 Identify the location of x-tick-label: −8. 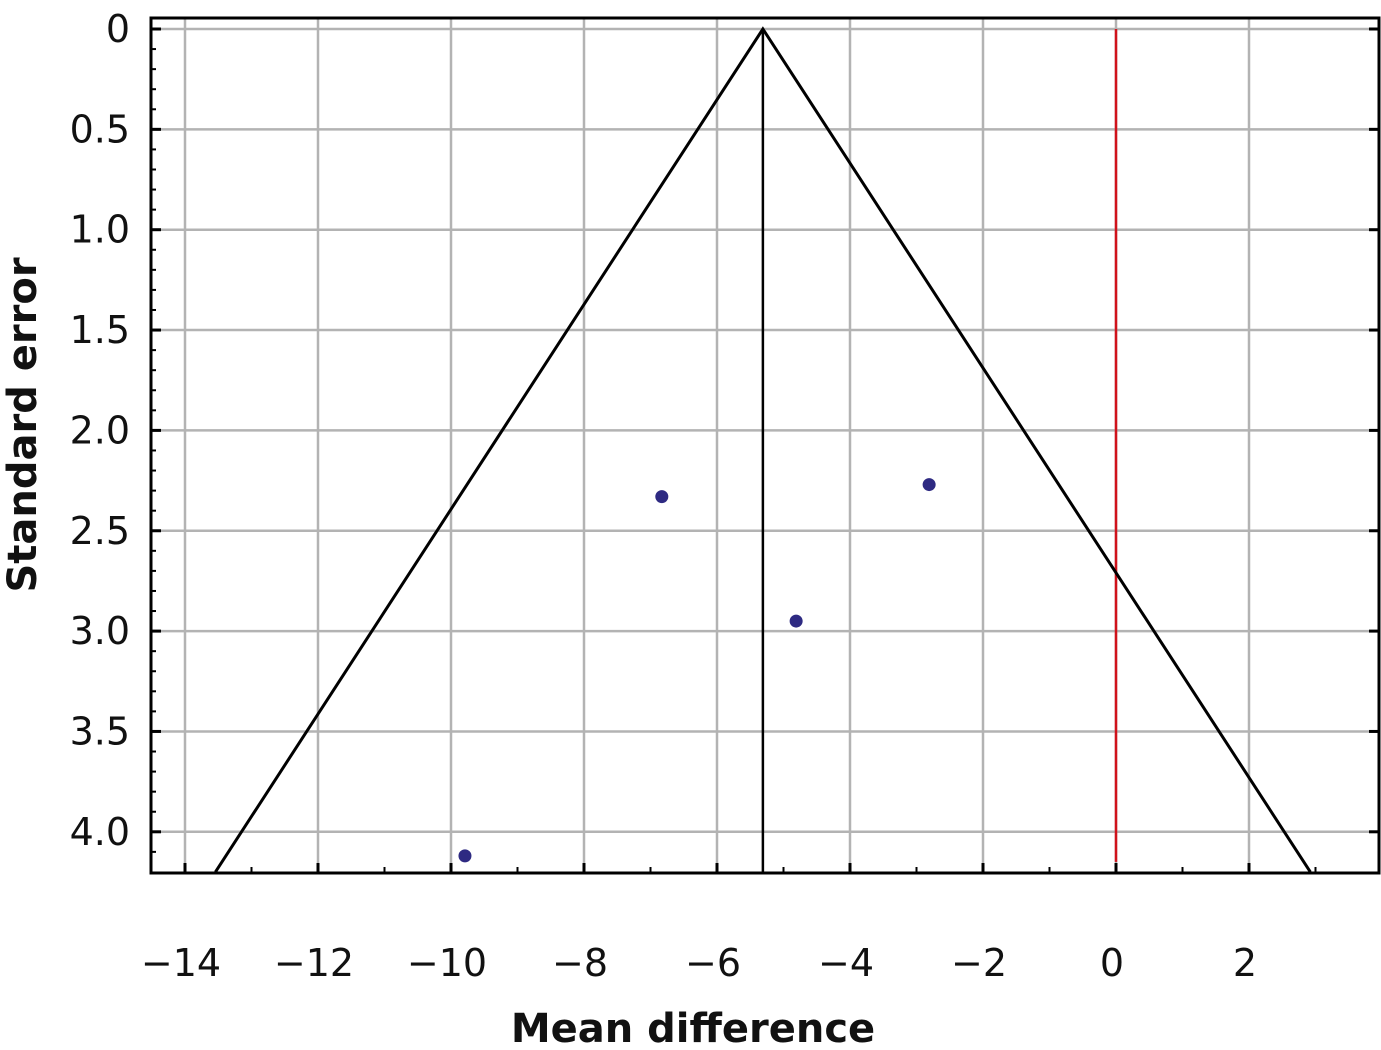
(580, 963).